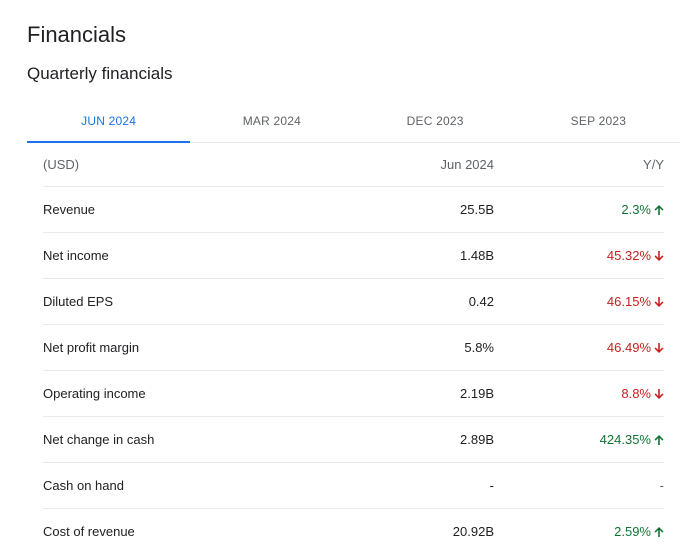 This screenshot has width=683, height=554. Describe the element at coordinates (94, 393) in the screenshot. I see `metric-label: Operating income` at that location.